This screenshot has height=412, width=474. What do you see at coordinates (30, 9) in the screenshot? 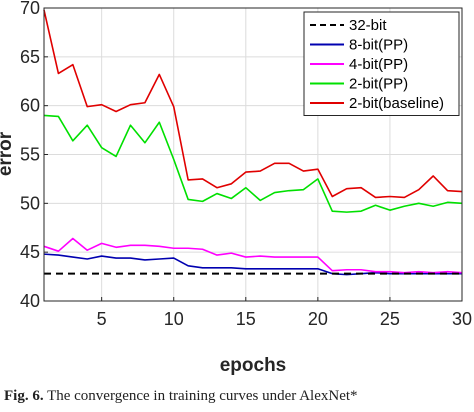
I see `y-tick-label: 70` at bounding box center [30, 9].